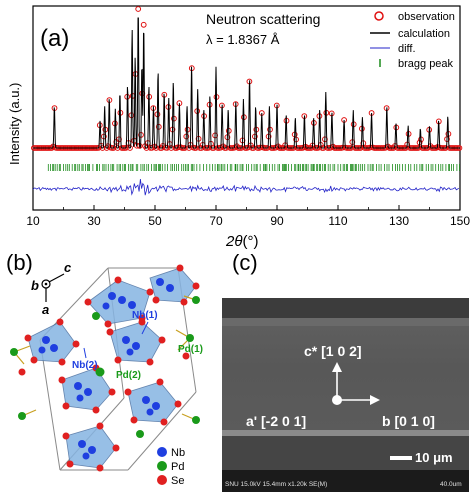  Describe the element at coordinates (250, 241) in the screenshot. I see `x-axis-label-unit: (°)` at that location.